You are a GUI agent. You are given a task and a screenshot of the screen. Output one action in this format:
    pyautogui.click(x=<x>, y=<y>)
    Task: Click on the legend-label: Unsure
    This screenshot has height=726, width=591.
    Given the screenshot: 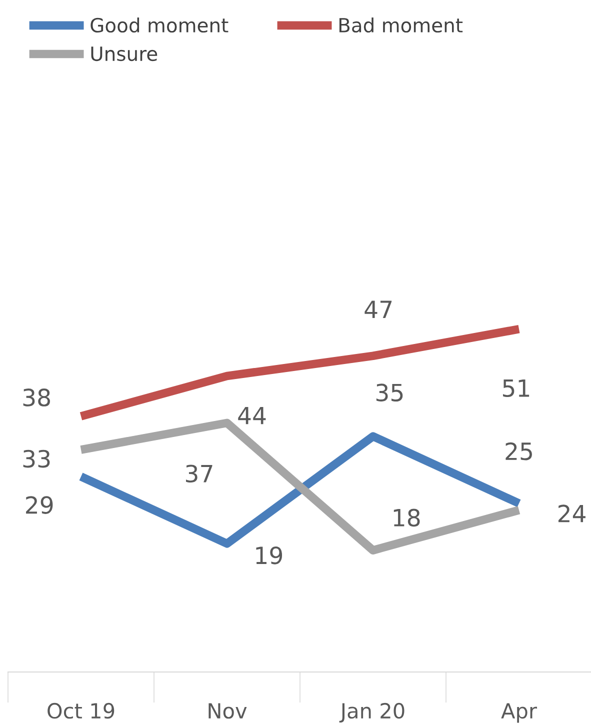 What is the action you would take?
    pyautogui.click(x=124, y=54)
    